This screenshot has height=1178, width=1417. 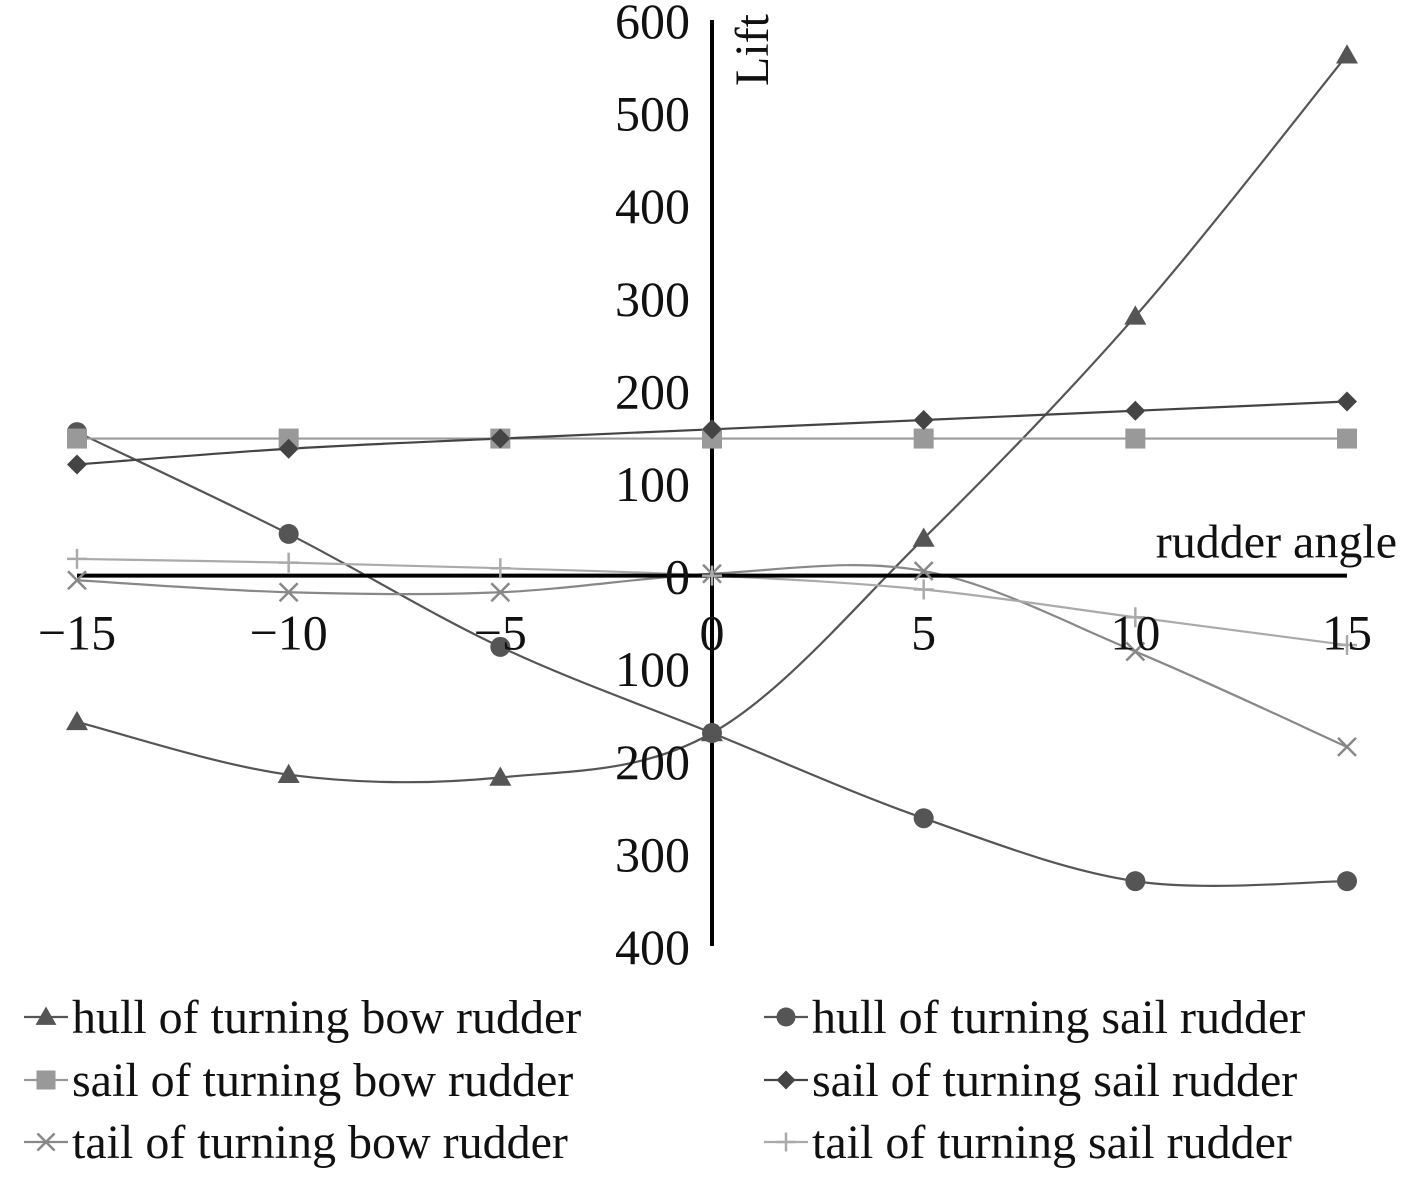 What do you see at coordinates (289, 633) in the screenshot?
I see `x-tick-label: −10` at bounding box center [289, 633].